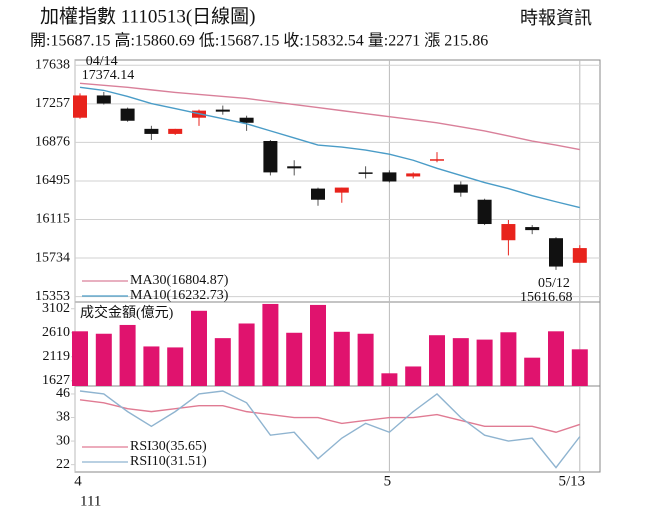 The height and width of the screenshot is (526, 656). What do you see at coordinates (556, 18) in the screenshot?
I see `source: 時報資訊` at bounding box center [556, 18].